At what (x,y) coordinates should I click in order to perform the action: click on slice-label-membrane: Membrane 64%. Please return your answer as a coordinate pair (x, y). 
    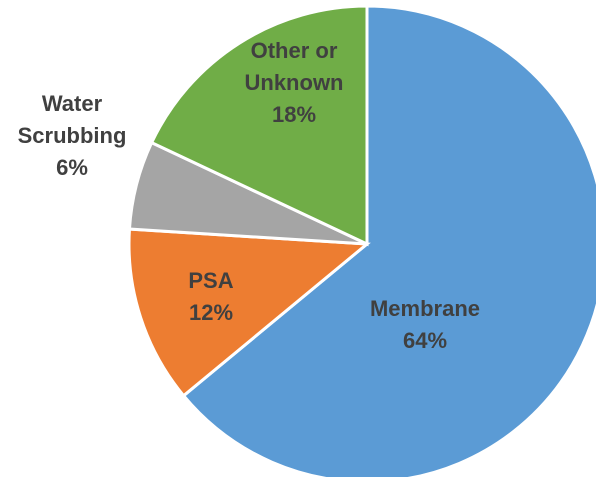
    Looking at the image, I should click on (425, 324).